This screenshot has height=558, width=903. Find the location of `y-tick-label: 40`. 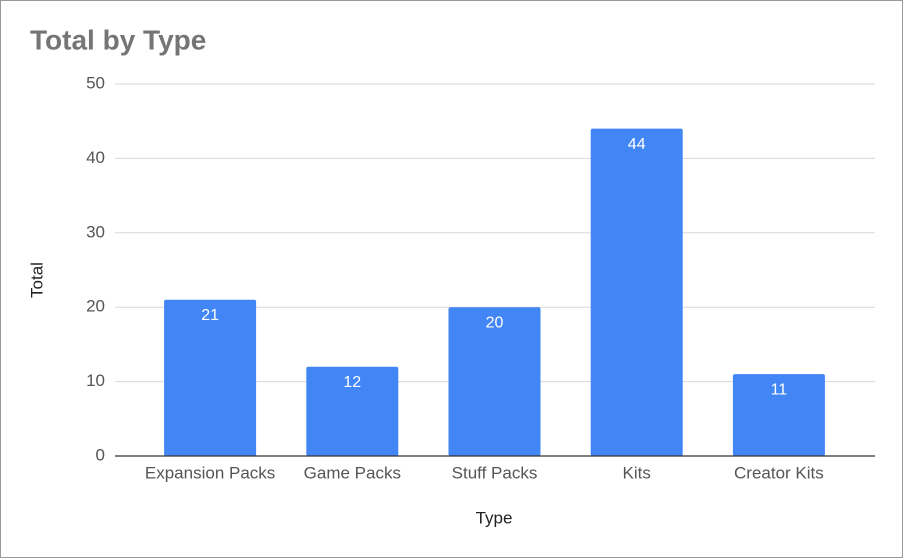

y-tick-label: 40 is located at coordinates (95, 157).